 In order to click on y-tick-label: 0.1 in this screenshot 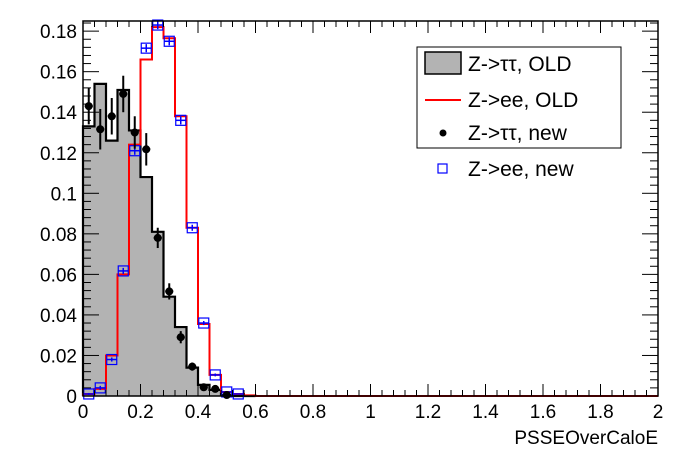, I will do `click(64, 194)`.